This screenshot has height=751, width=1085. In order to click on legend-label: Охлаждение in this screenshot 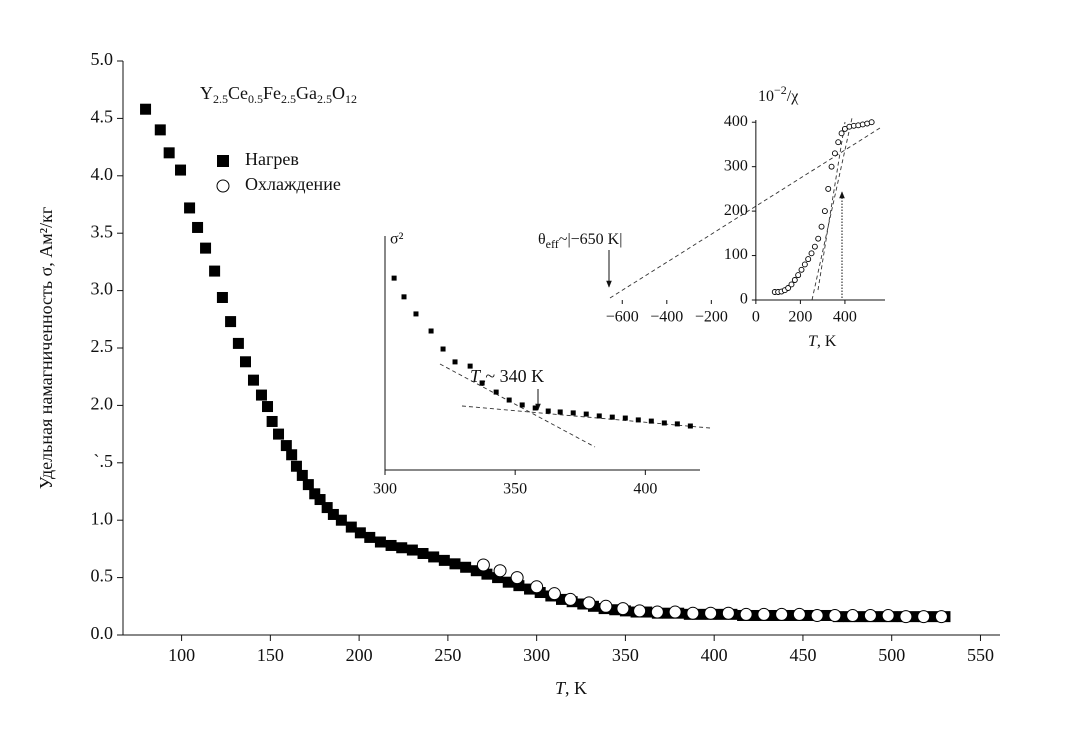, I will do `click(293, 184)`.